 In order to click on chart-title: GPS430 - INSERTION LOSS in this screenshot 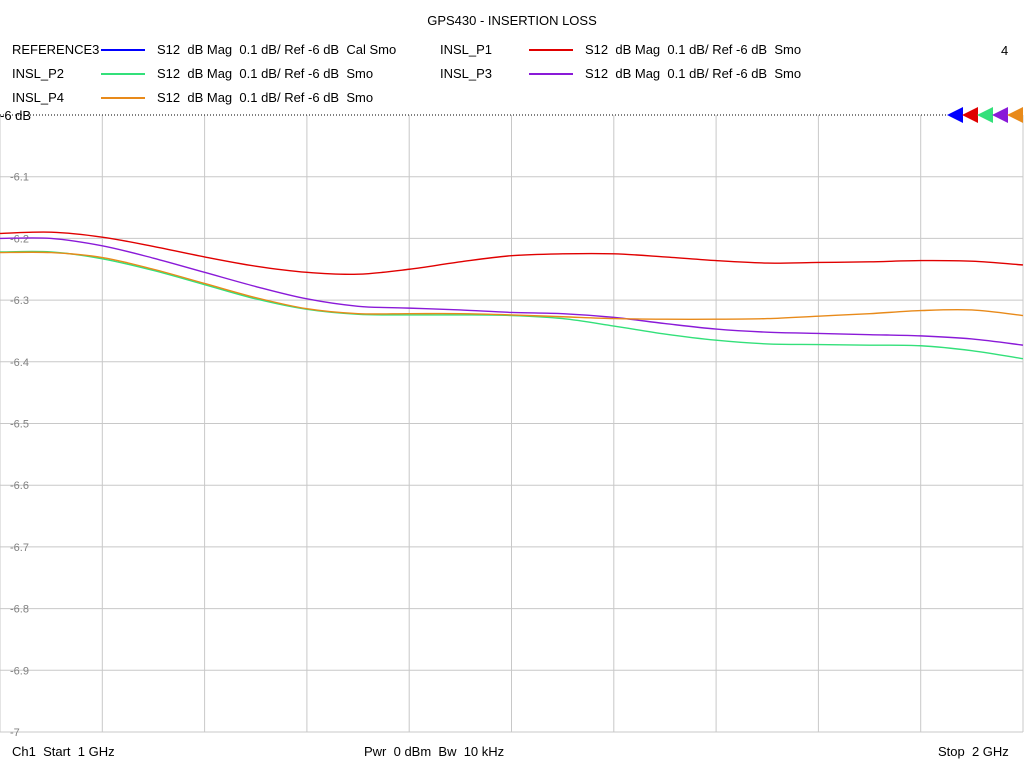, I will do `click(512, 20)`.